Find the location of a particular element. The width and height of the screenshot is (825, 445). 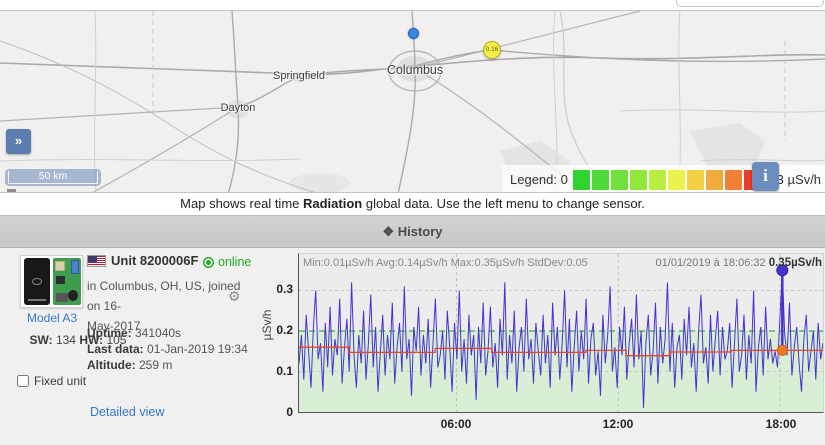

chart-tooltip: 01/01/2019 à 18:06:32 0.35µSv/h is located at coordinates (739, 263).